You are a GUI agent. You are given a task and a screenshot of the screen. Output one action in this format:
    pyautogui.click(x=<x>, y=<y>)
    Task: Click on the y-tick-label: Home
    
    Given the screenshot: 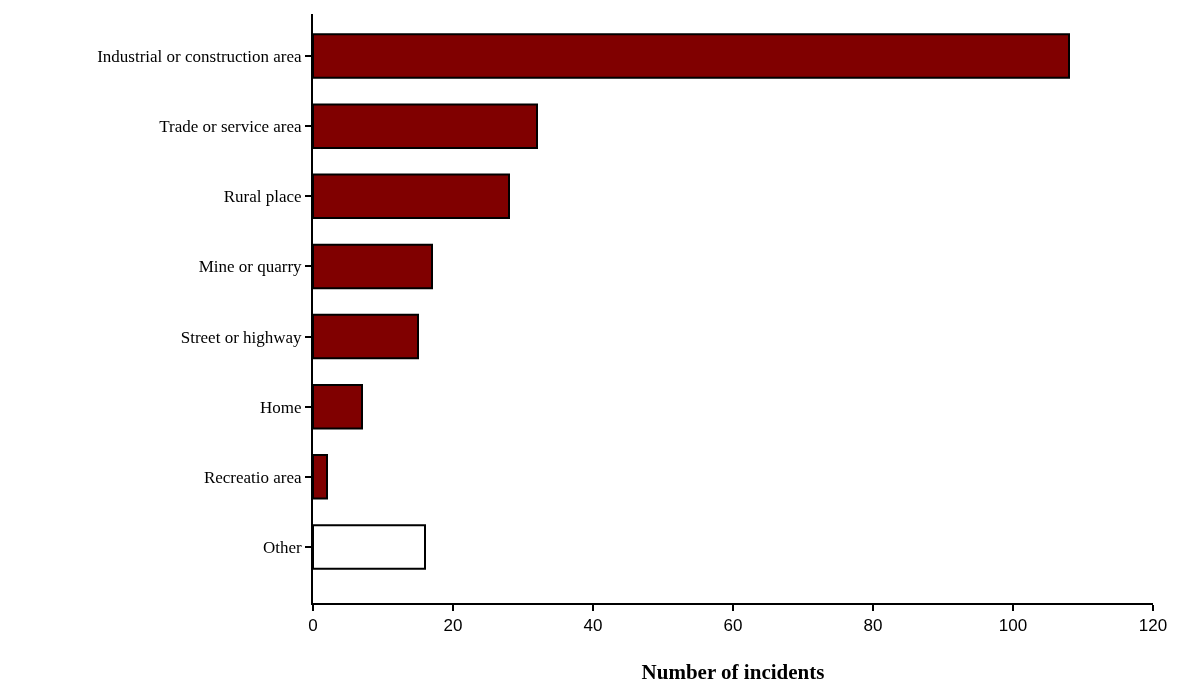 What is the action you would take?
    pyautogui.click(x=281, y=407)
    